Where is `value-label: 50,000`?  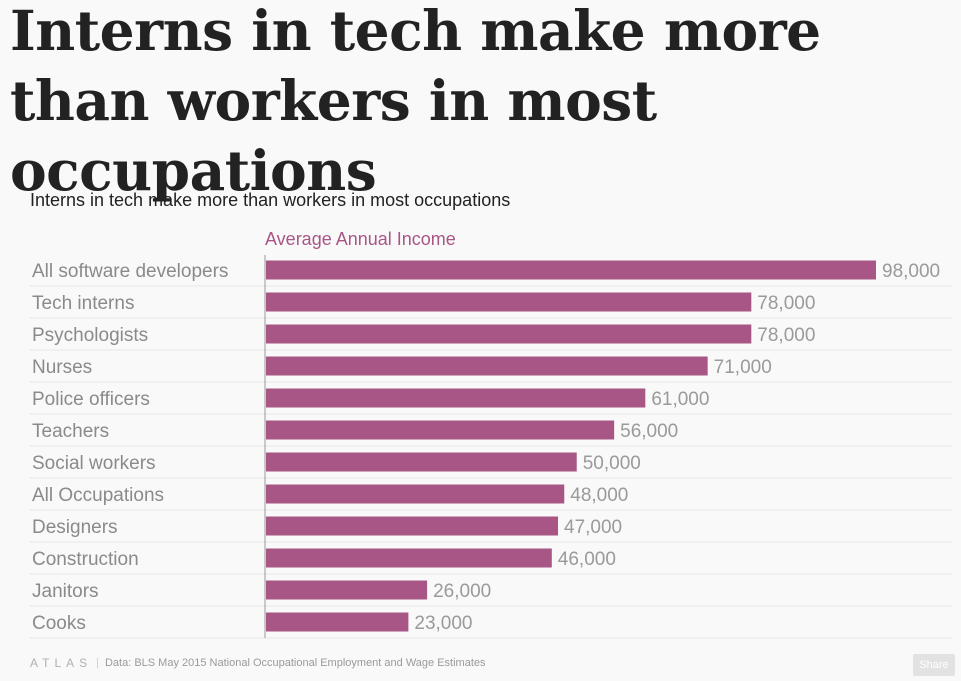 value-label: 50,000 is located at coordinates (612, 463).